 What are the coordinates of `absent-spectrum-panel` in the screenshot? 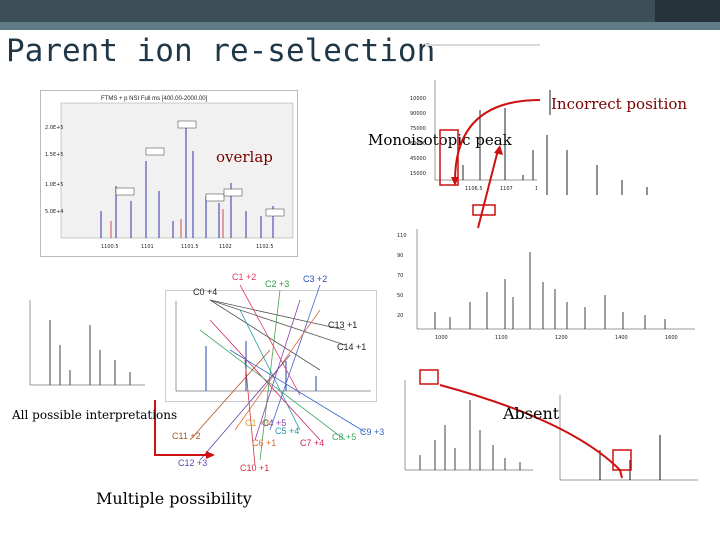 It's located at (460, 425).